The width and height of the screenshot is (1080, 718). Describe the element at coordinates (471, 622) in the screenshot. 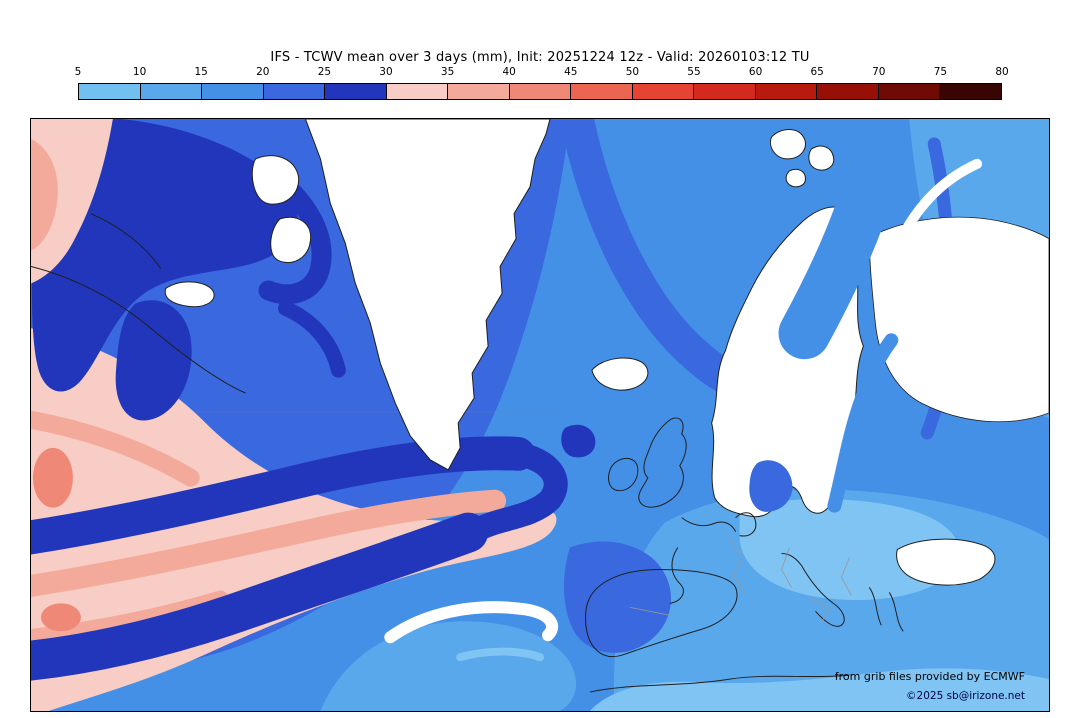

I see `dry-curl` at that location.